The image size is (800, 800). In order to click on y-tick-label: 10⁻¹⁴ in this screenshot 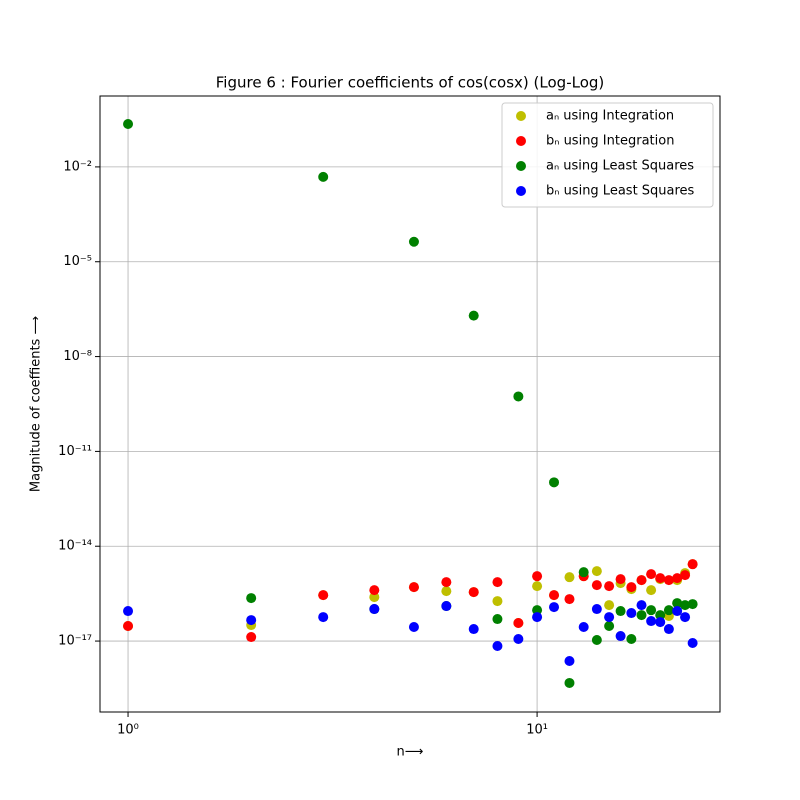, I will do `click(75, 546)`.